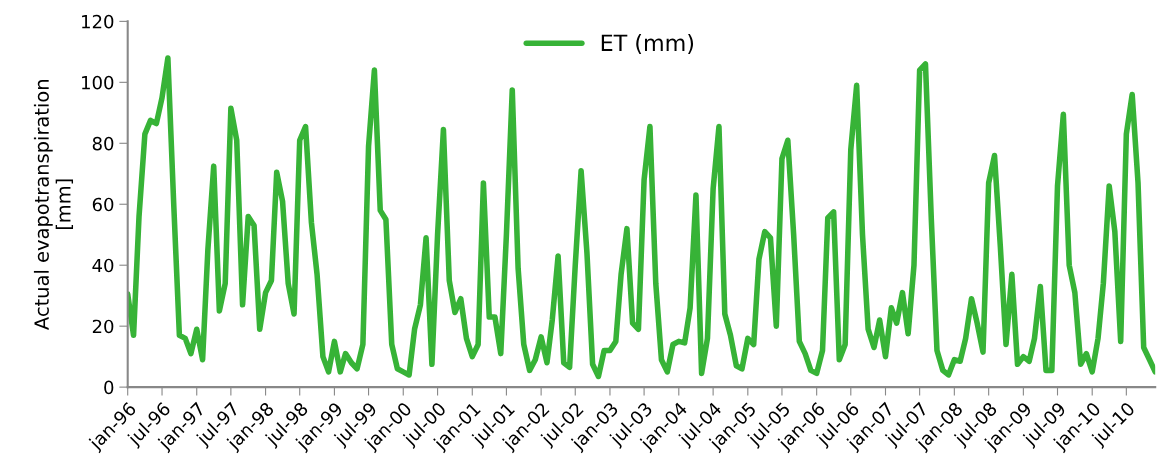  What do you see at coordinates (98, 82) in the screenshot?
I see `y-tick-label: 100` at bounding box center [98, 82].